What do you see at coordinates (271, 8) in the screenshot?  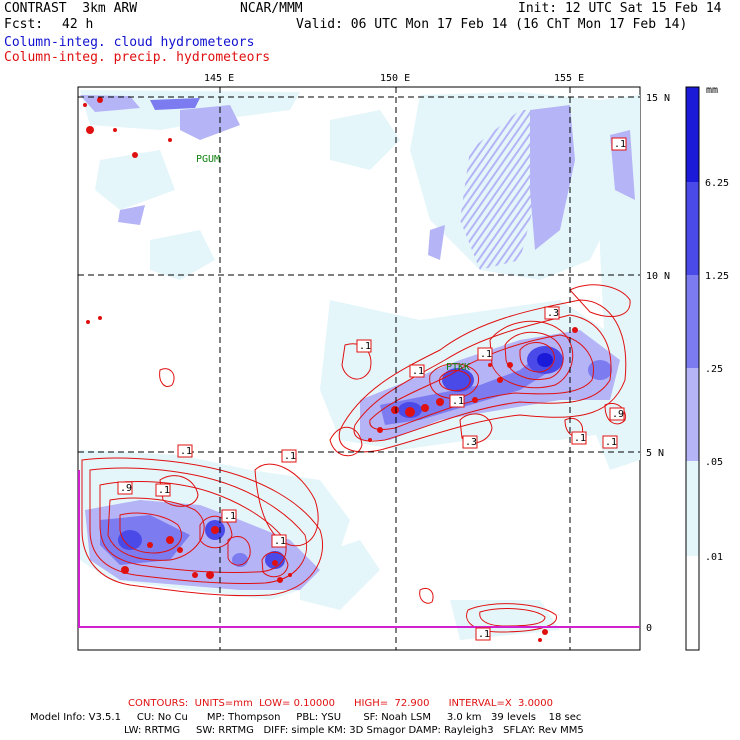 I see `organization-label: NCAR/MMM` at bounding box center [271, 8].